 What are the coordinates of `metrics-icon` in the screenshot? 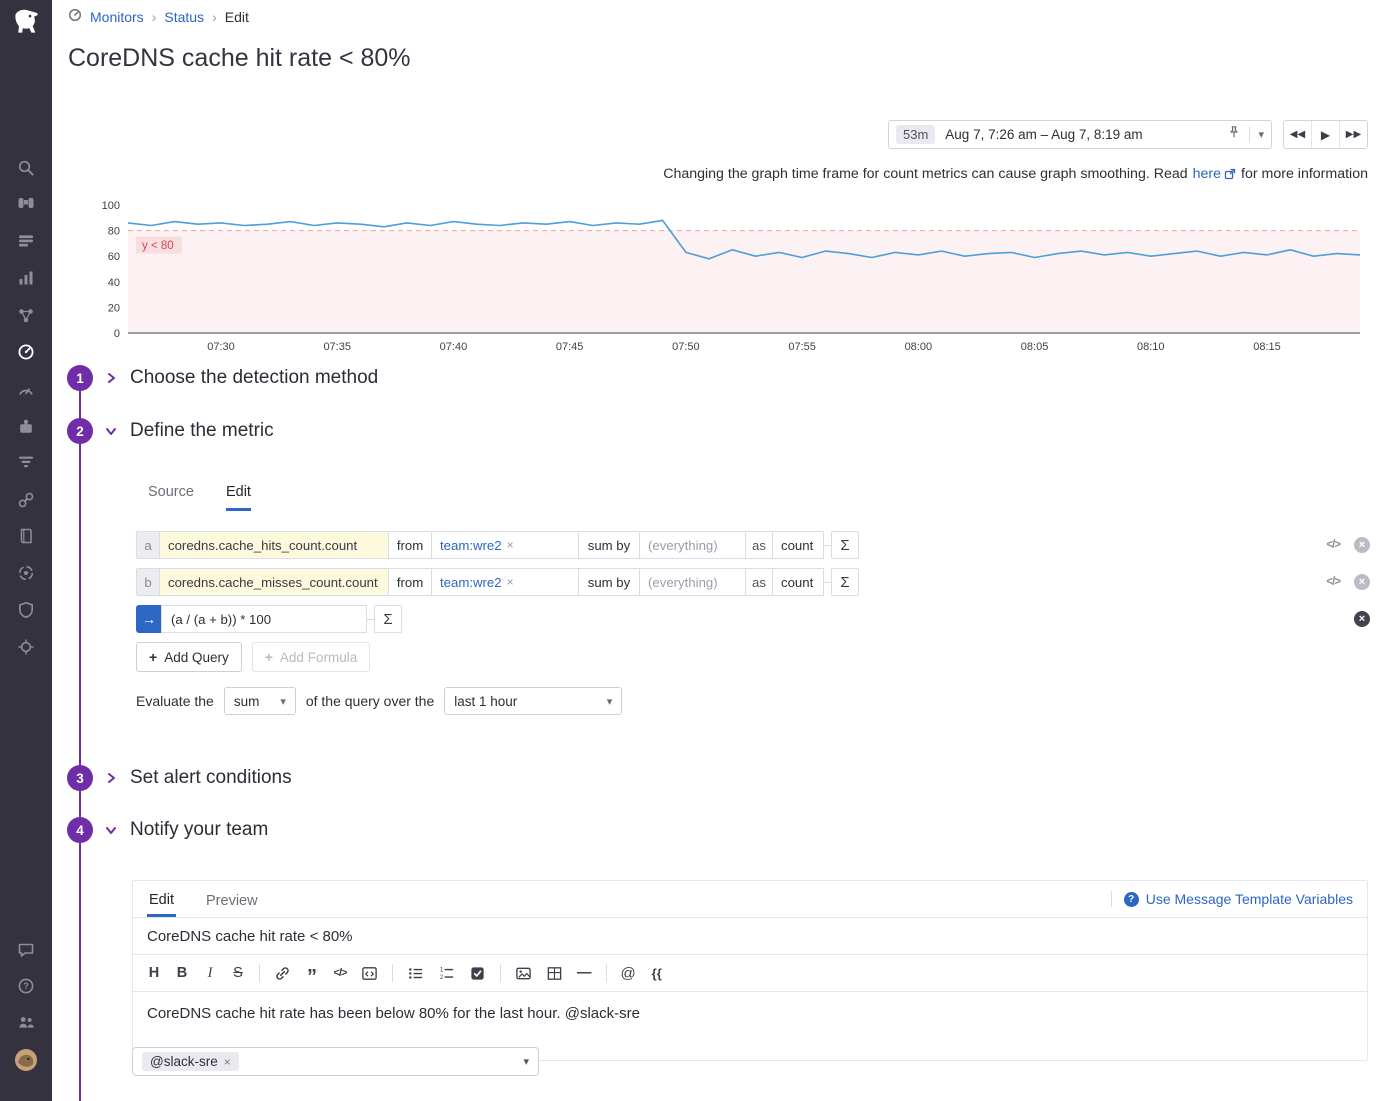 It's located at (26, 278).